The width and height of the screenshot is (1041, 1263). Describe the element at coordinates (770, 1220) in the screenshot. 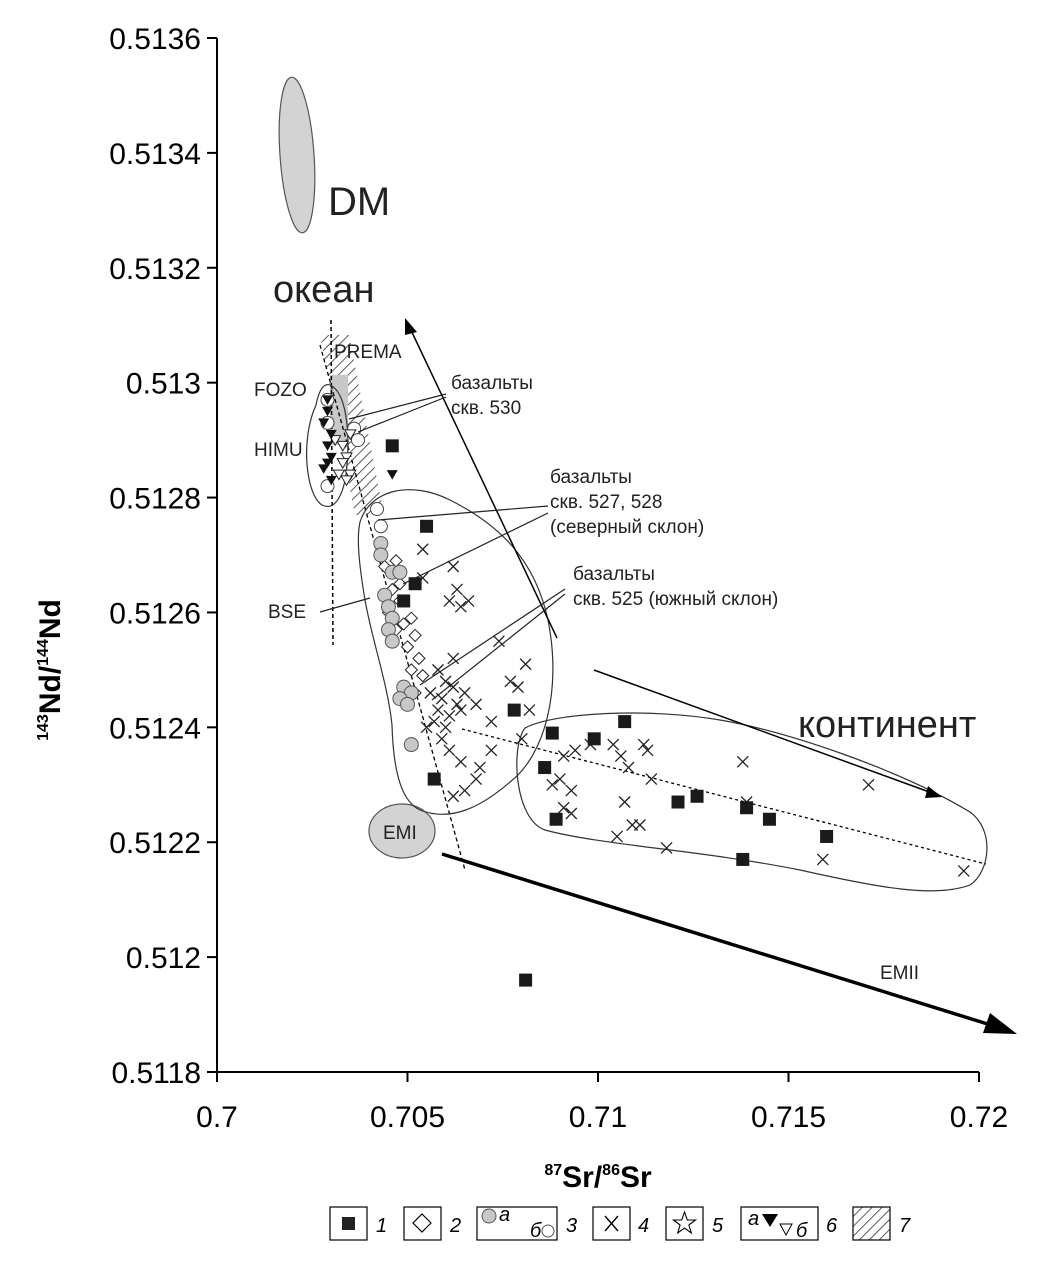

I see `legend-filled-triangle-symbol` at that location.